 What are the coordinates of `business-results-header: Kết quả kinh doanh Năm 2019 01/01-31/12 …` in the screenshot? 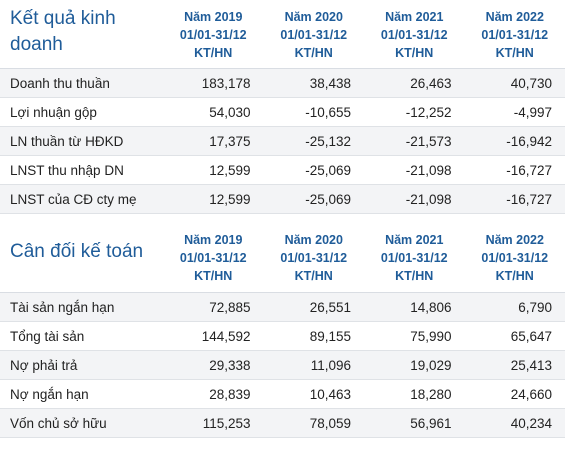 It's located at (282, 37).